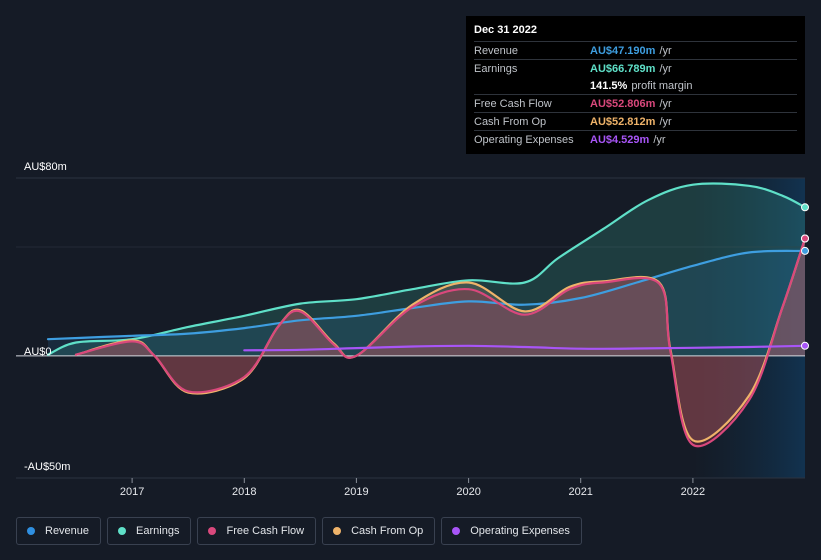 This screenshot has width=821, height=560. What do you see at coordinates (805, 345) in the screenshot?
I see `endpoint-operating-expenses` at bounding box center [805, 345].